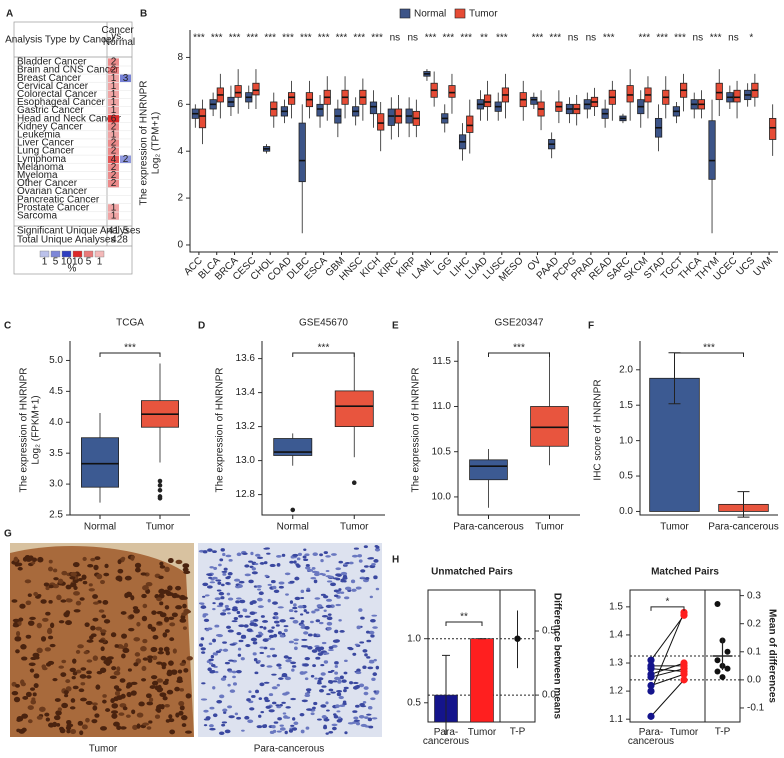  I want to click on row-label: Head and Neck Cancer, so click(69, 118).